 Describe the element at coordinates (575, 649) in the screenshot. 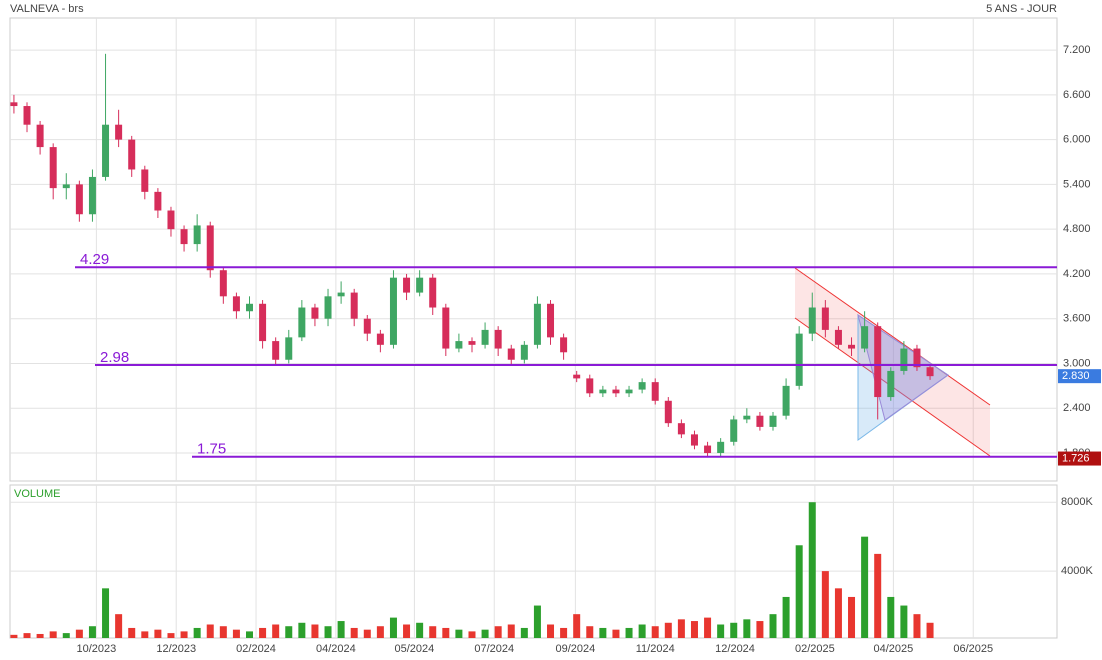

I see `x-tick-label: 09/2024` at that location.